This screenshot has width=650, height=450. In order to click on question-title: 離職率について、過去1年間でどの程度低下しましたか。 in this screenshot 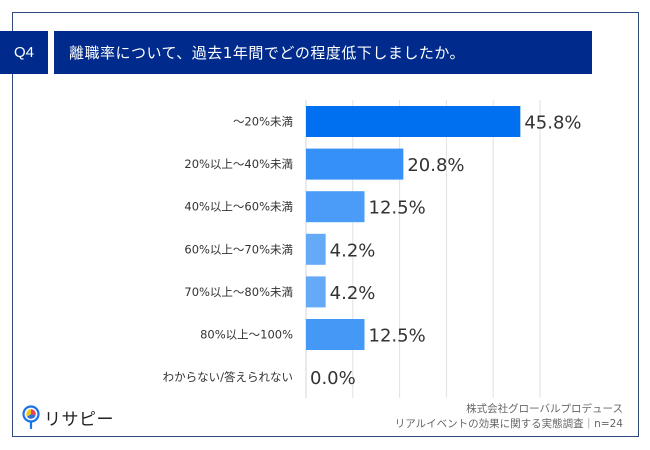, I will do `click(267, 53)`.